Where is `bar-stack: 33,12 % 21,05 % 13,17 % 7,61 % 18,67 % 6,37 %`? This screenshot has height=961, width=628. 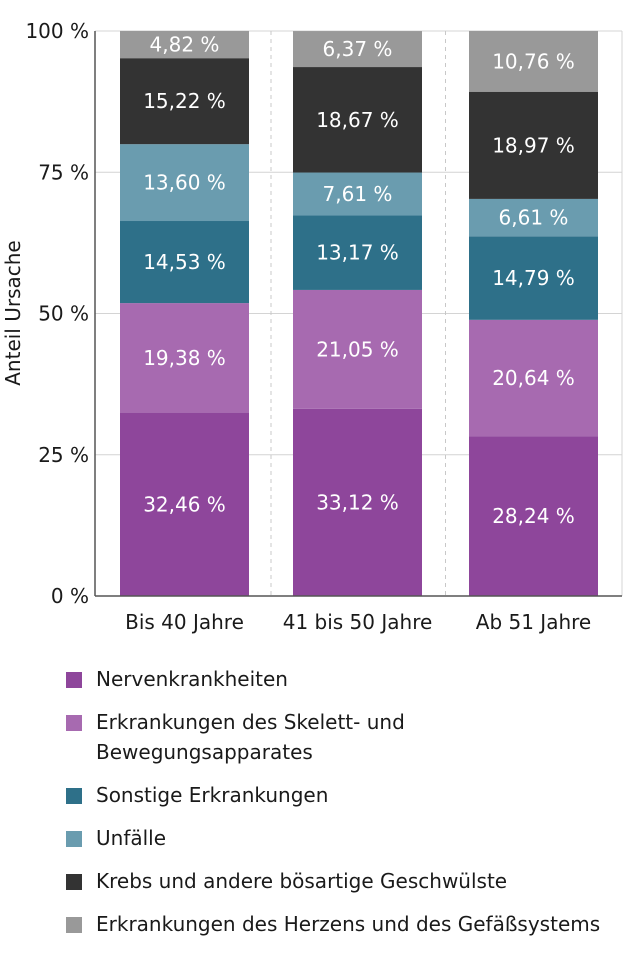
bar-stack: 33,12 % 21,05 % 13,17 % 7,61 % 18,67 % 6,37 % is located at coordinates (357, 313).